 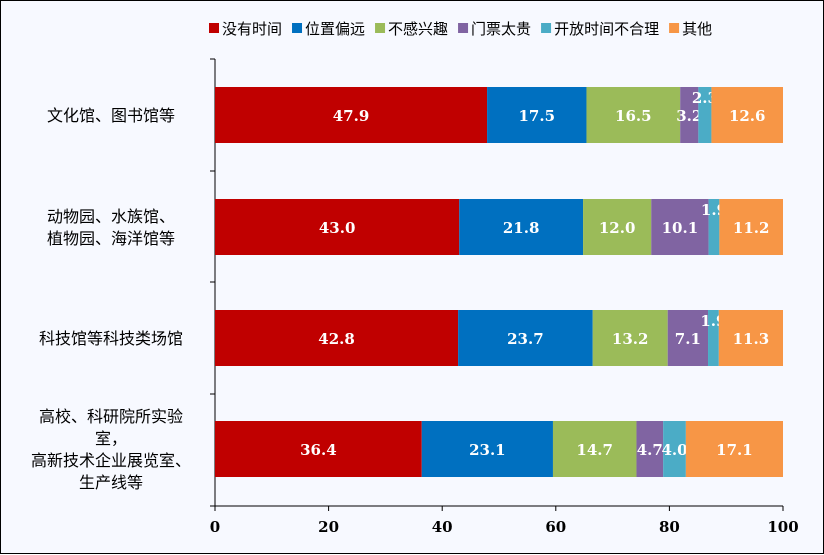 I want to click on data-label: 47.9, so click(x=351, y=116).